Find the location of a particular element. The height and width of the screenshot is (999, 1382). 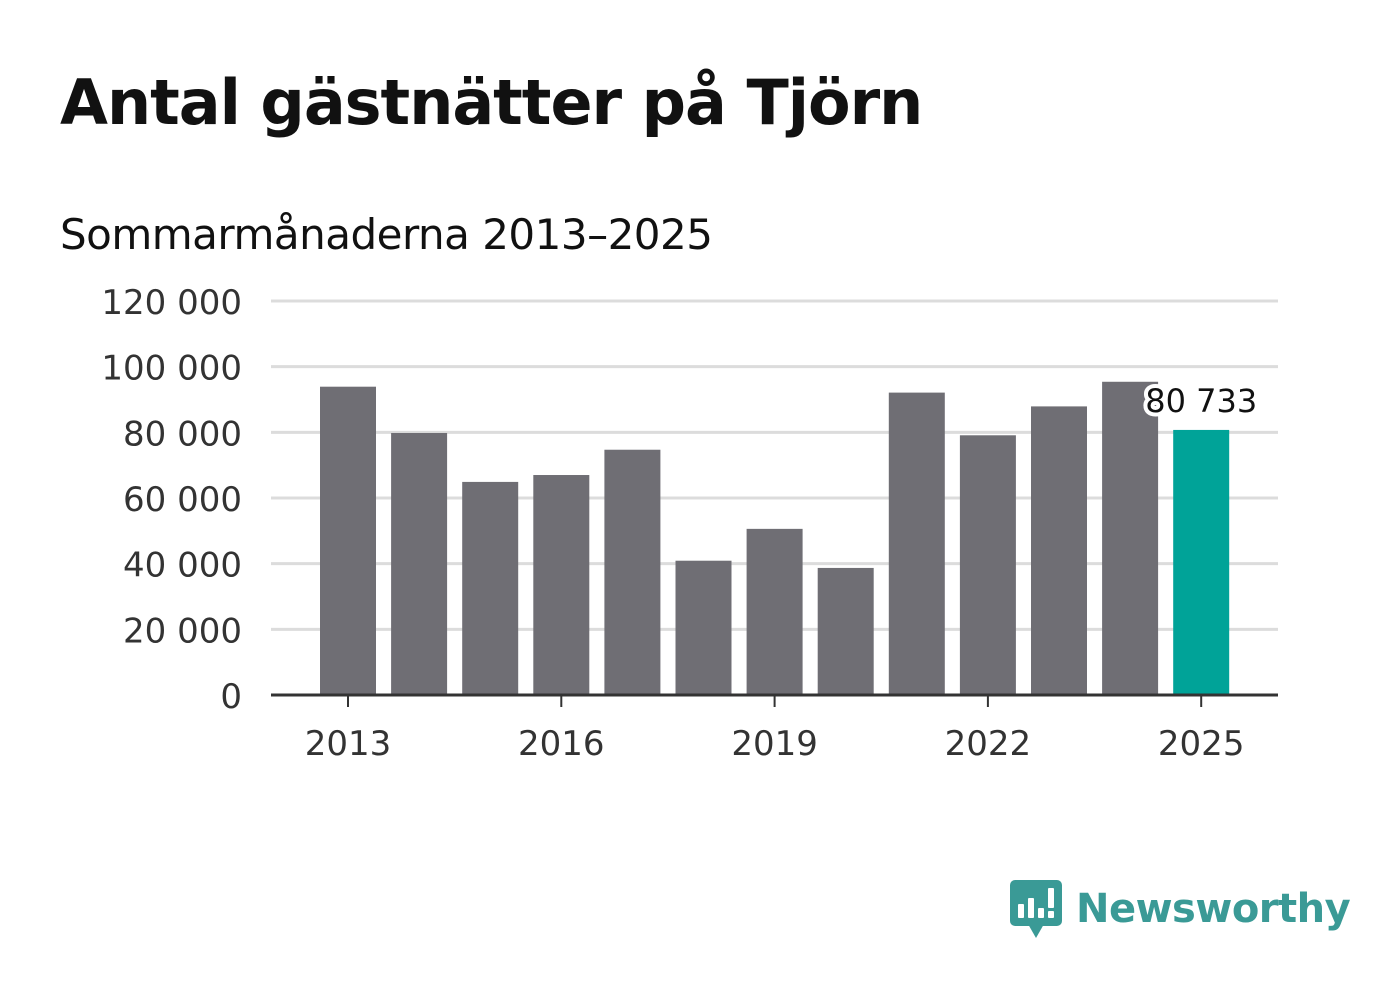

y-tick-label: 40 000 is located at coordinates (182, 566).